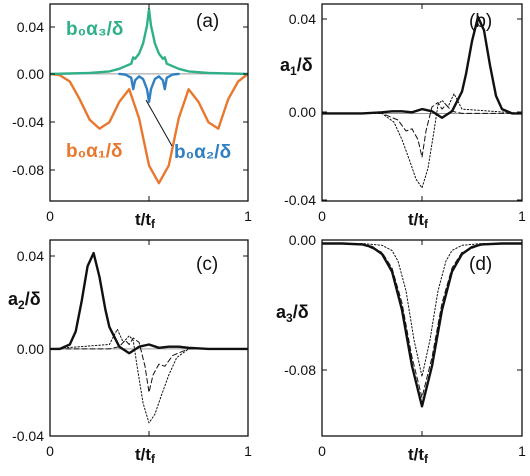 The width and height of the screenshot is (530, 476). What do you see at coordinates (480, 264) in the screenshot?
I see `panel-label: (d)` at bounding box center [480, 264].